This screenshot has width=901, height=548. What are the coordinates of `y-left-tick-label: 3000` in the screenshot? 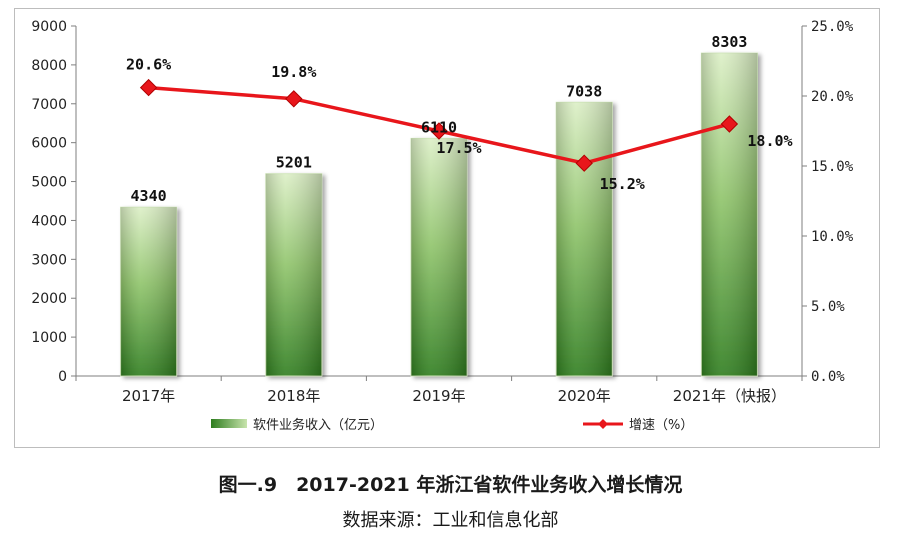 It's located at (49, 260).